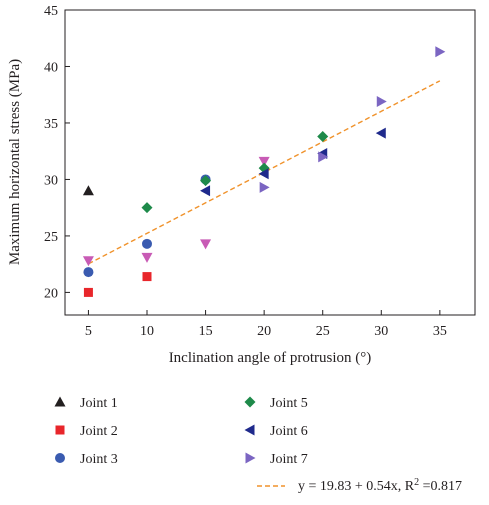 This screenshot has height=505, width=489. Describe the element at coordinates (99, 403) in the screenshot. I see `legend-label-joint-1: Joint 1` at that location.